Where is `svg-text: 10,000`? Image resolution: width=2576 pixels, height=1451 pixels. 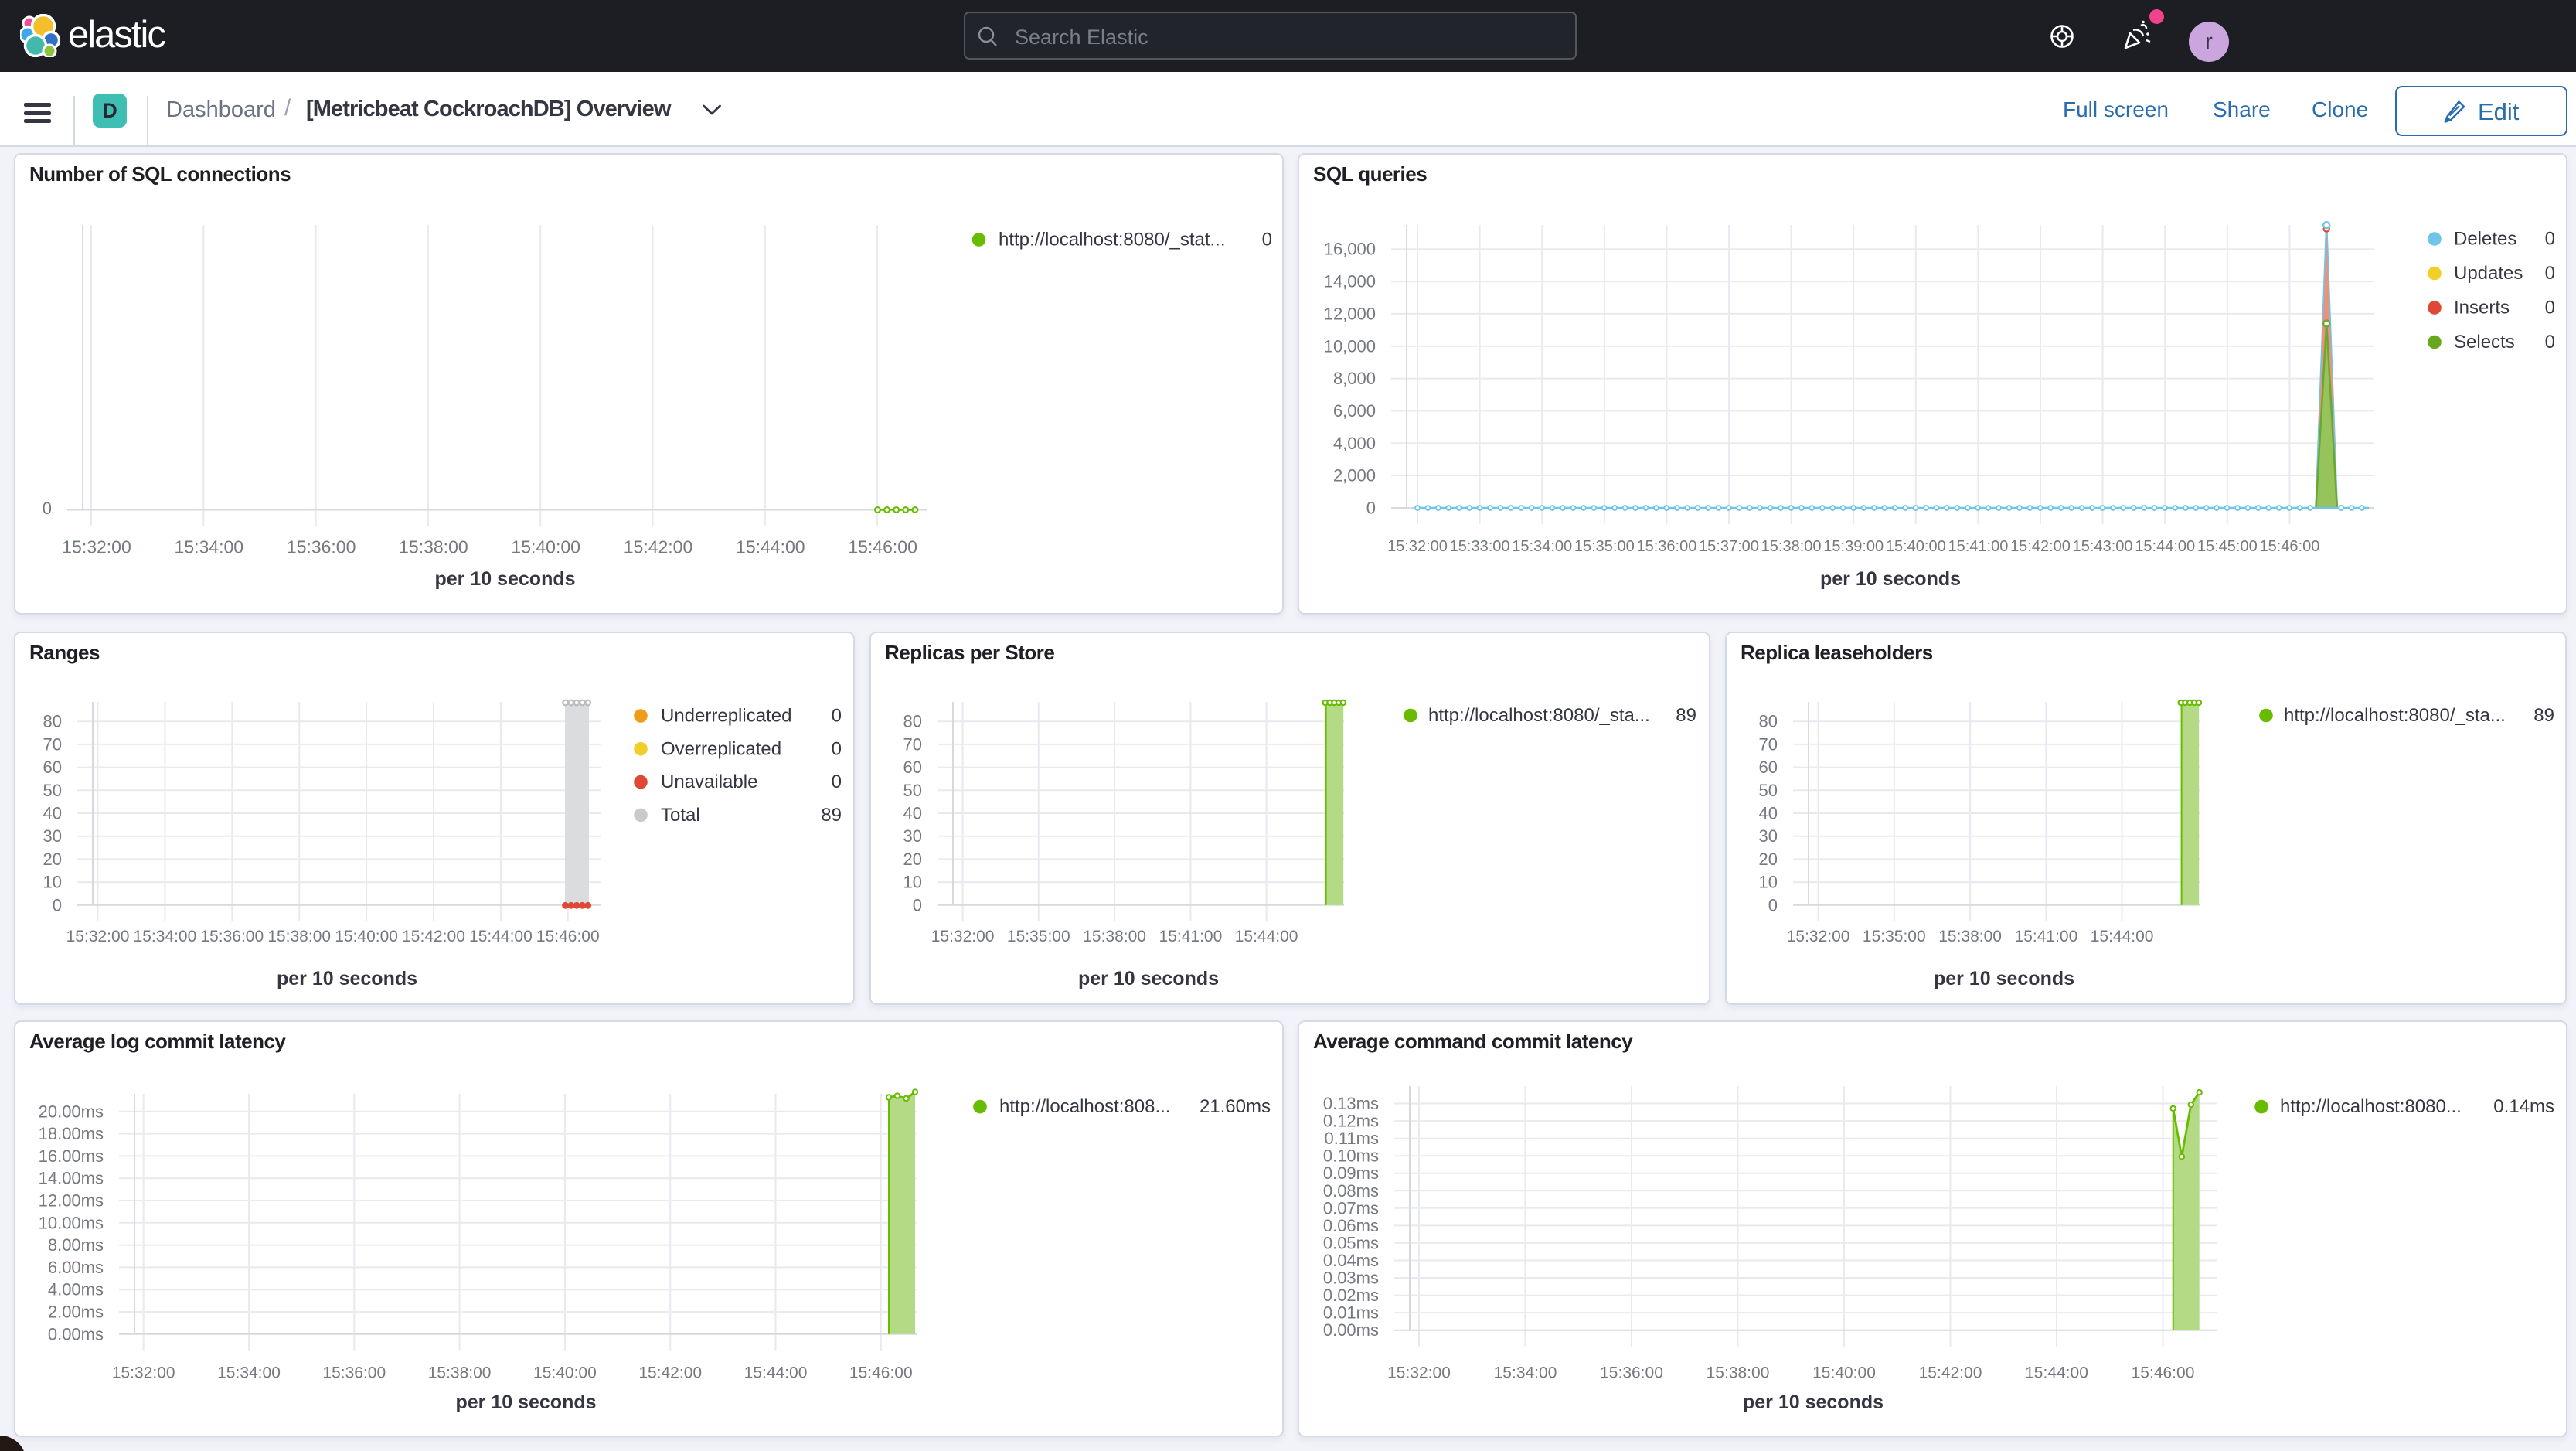 svg-text: 10,000 is located at coordinates (1350, 346).